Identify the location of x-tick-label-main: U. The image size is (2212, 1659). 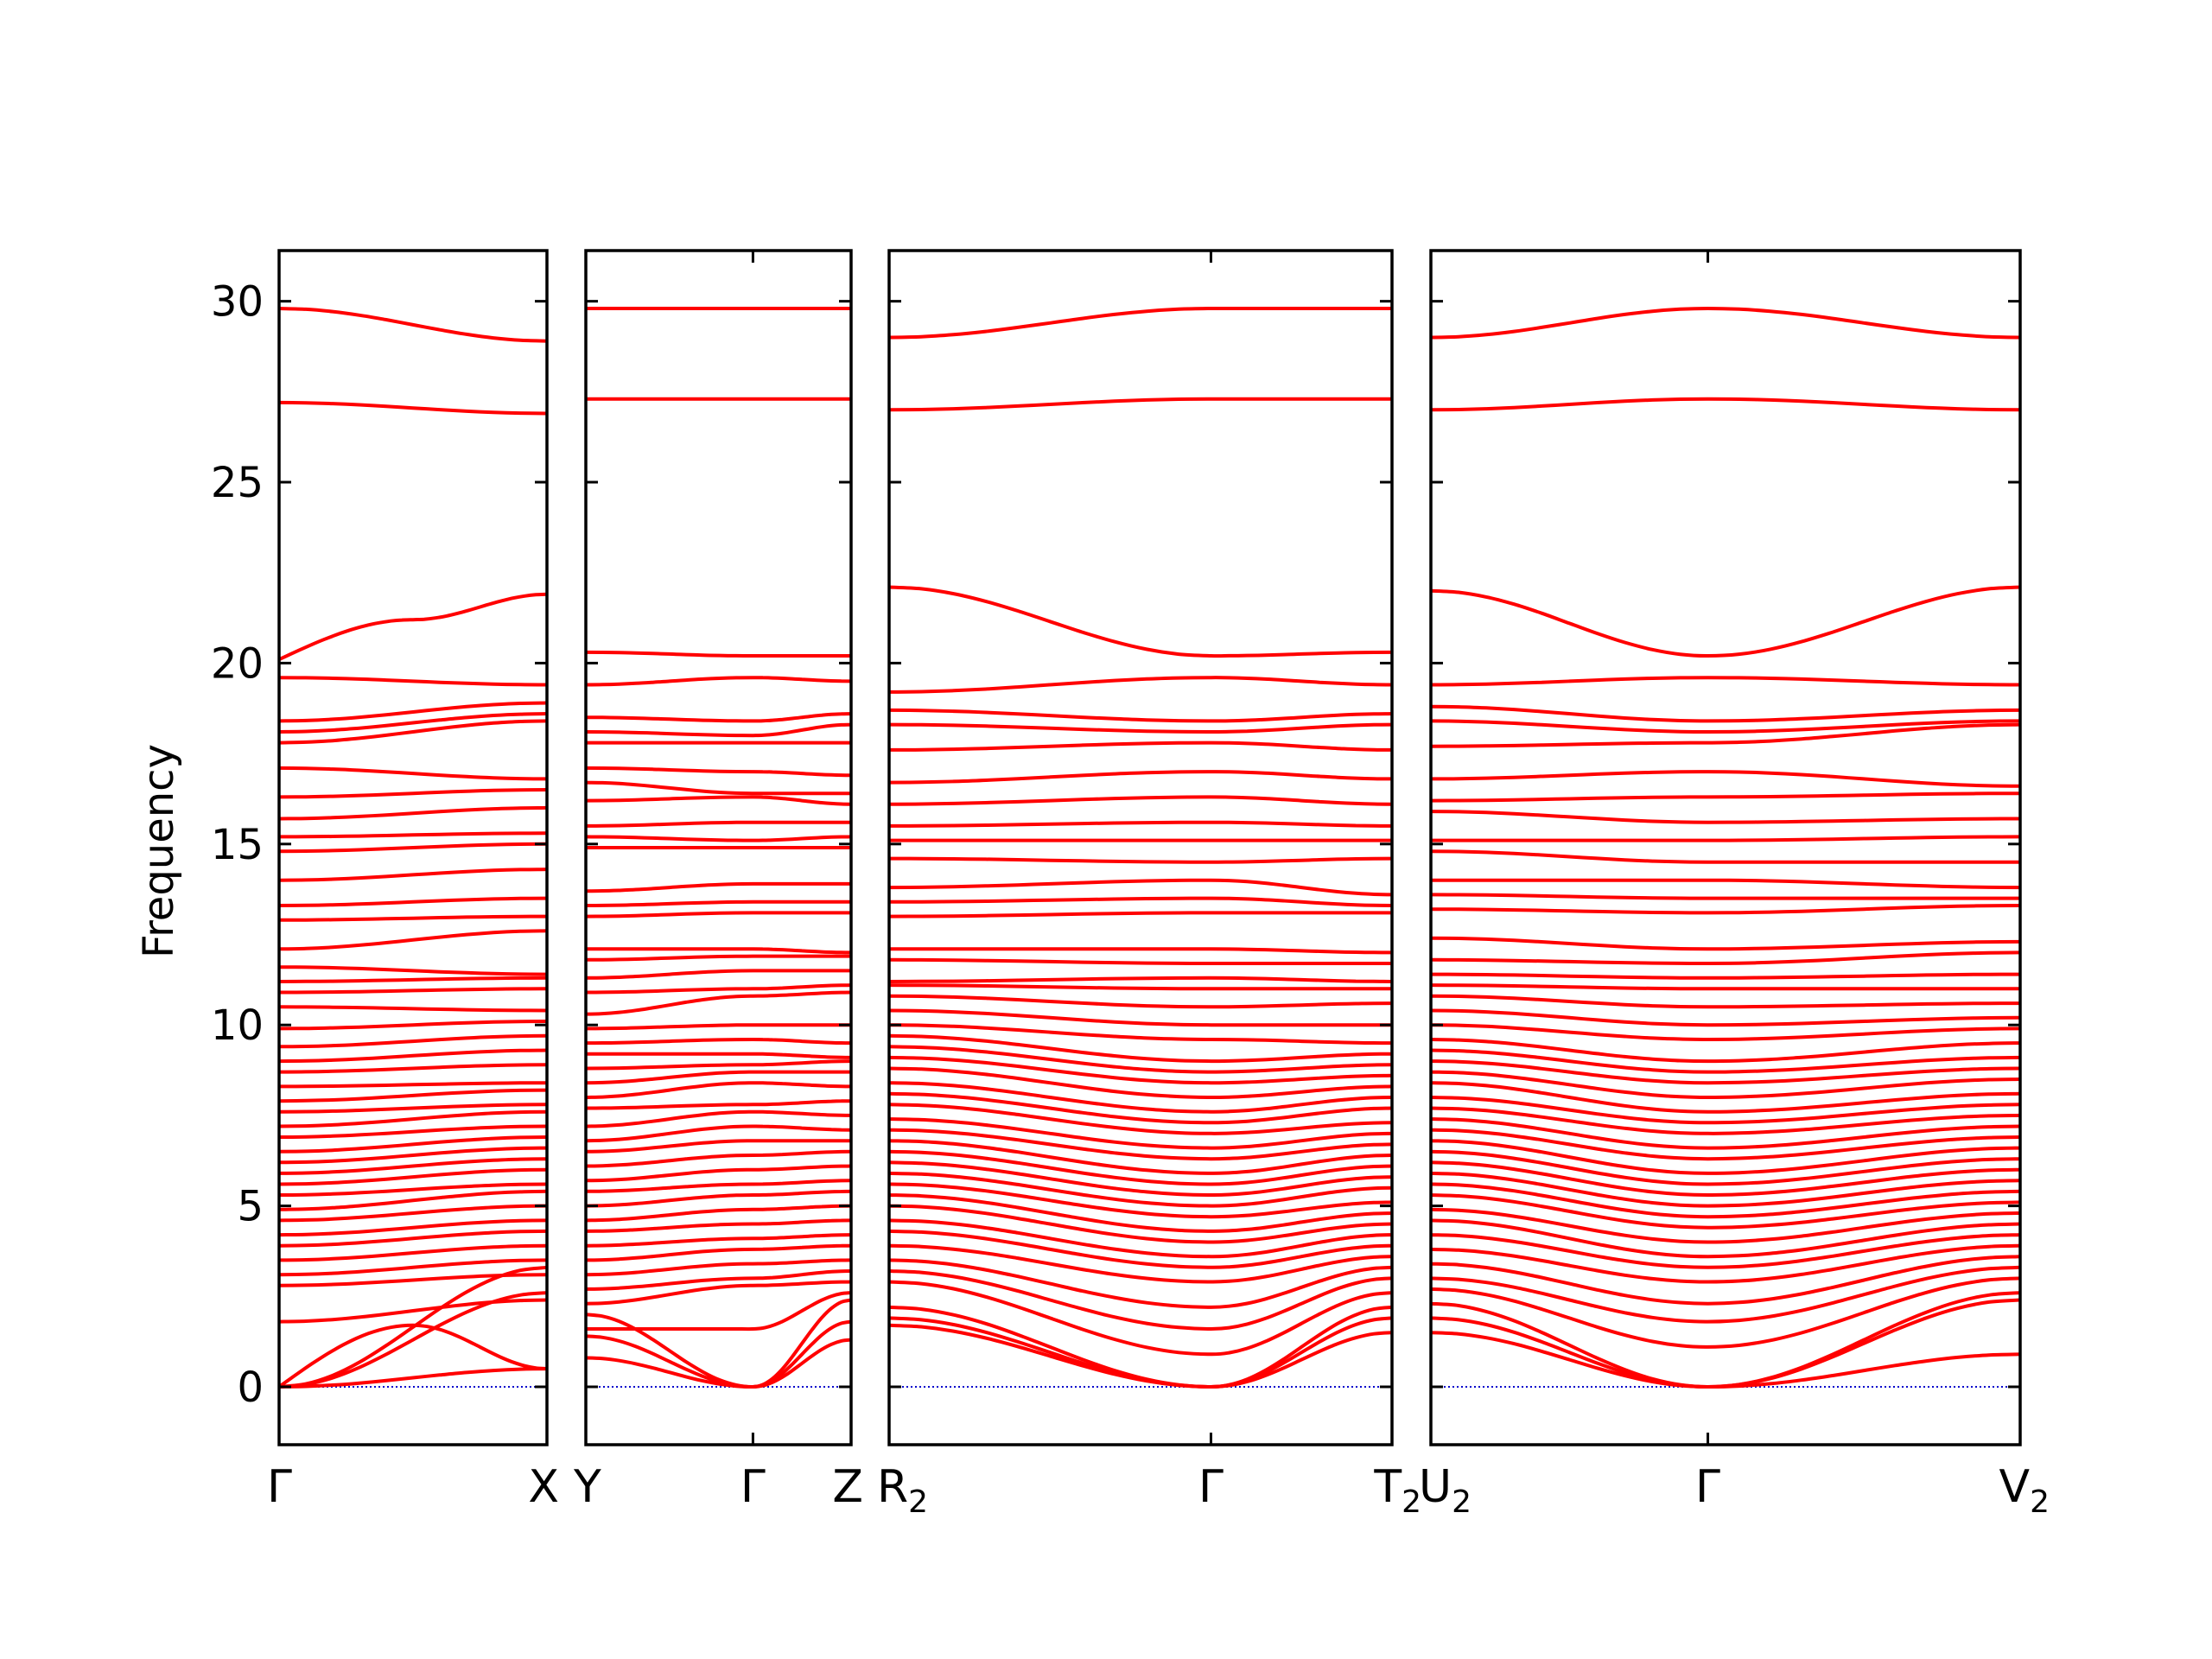
(1435, 1487).